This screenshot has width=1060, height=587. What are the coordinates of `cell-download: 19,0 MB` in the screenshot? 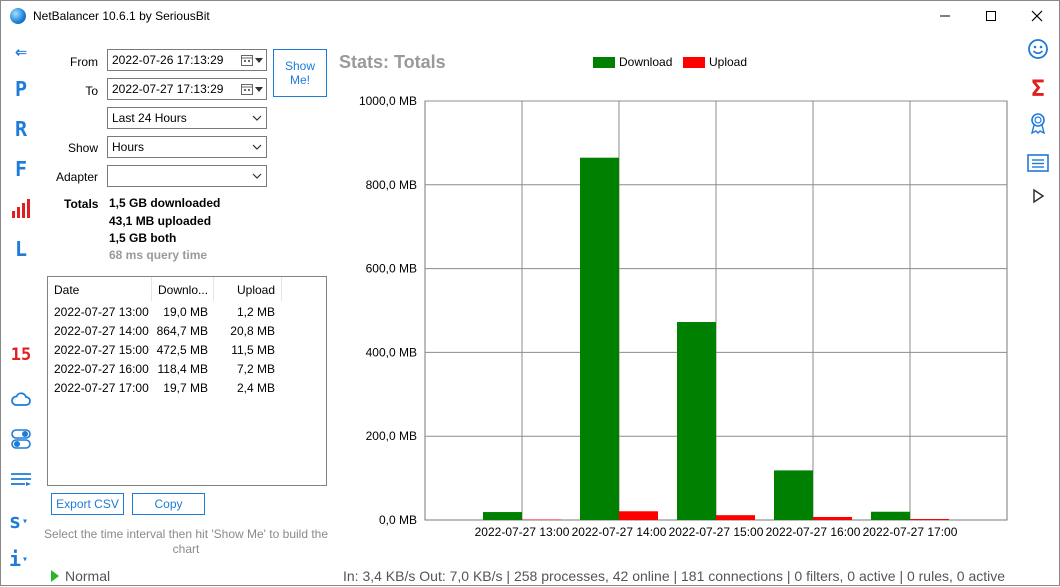 It's located at (185, 312).